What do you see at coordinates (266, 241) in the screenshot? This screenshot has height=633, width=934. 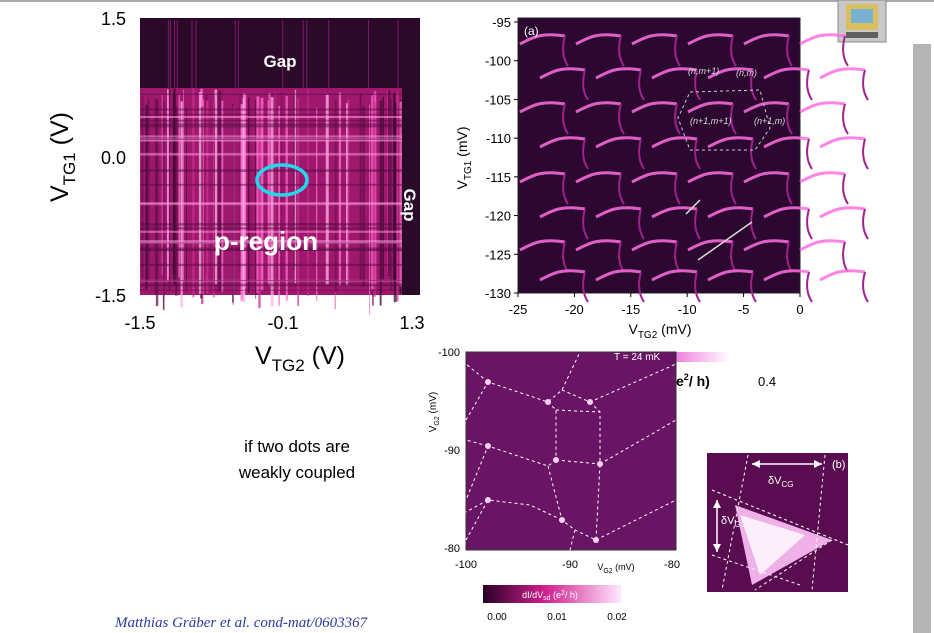 I see `annotation: p-region` at bounding box center [266, 241].